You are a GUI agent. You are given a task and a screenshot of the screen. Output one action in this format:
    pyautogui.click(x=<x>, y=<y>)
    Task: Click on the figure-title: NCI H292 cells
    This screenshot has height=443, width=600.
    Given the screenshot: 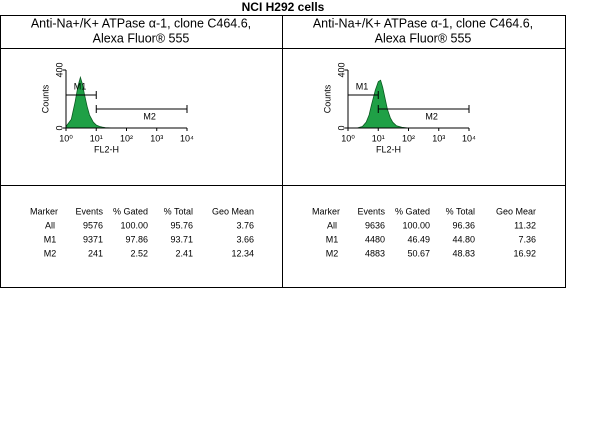 What is the action you would take?
    pyautogui.click(x=283, y=7)
    